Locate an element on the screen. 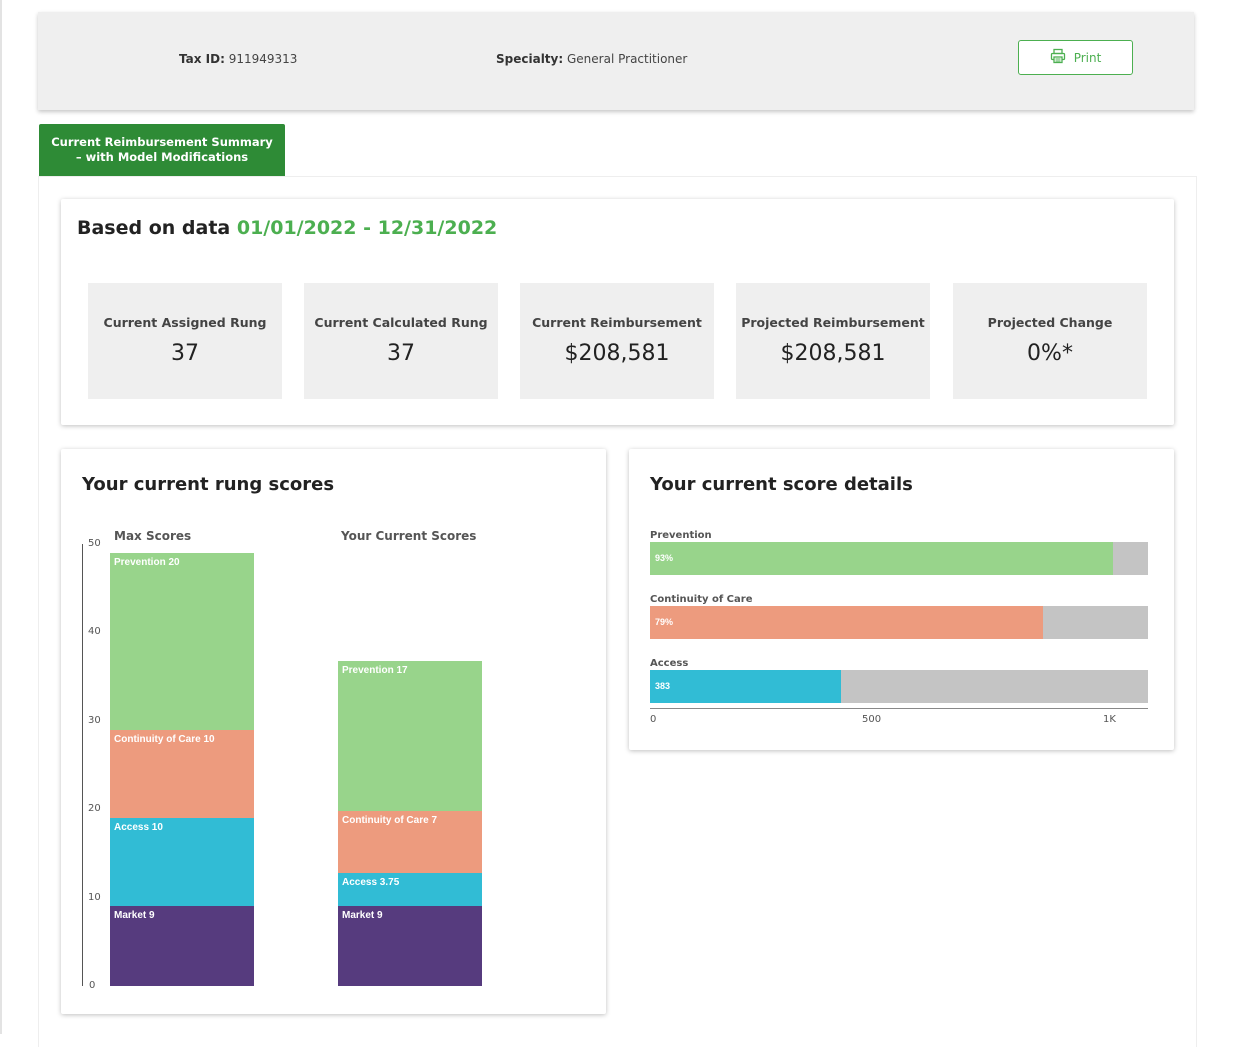  tile-label: Projected Change is located at coordinates (1050, 322).